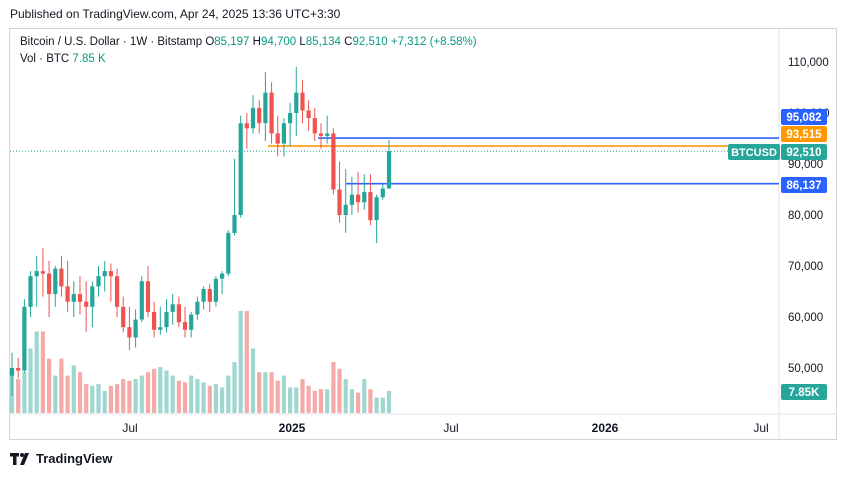 The image size is (849, 477). I want to click on change-value: +7,312 (+8.58%), so click(433, 42).